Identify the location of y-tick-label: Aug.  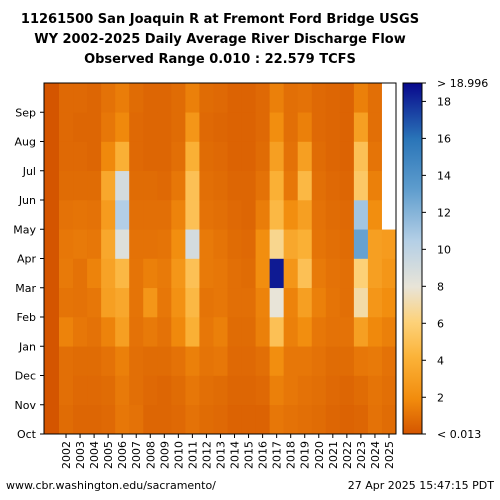
(25, 142).